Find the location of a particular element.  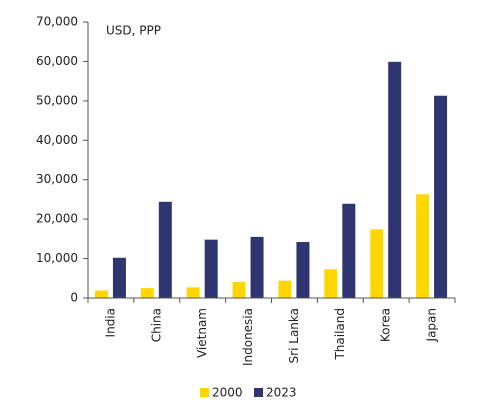

x-tick-label: India is located at coordinates (110, 322).